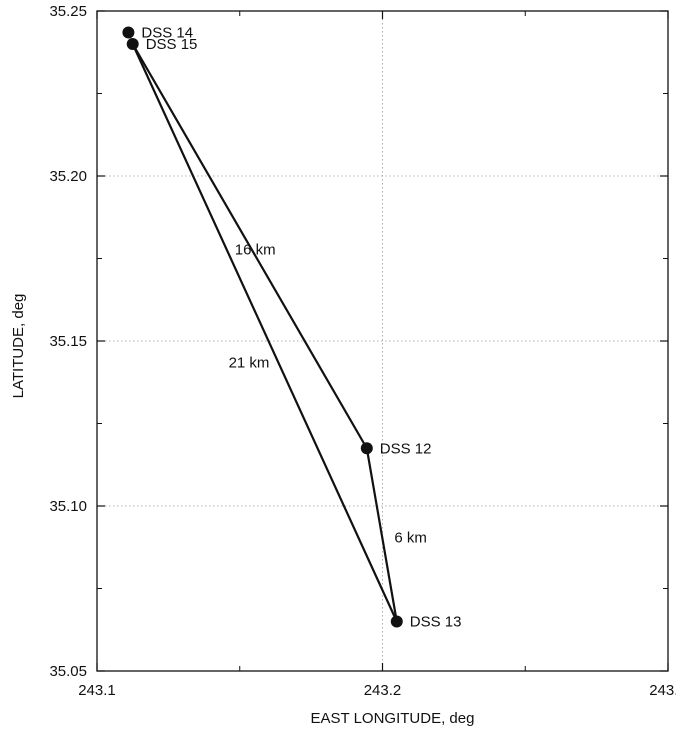 The width and height of the screenshot is (676, 732). What do you see at coordinates (249, 362) in the screenshot?
I see `baseline-distance-label: 21 km` at bounding box center [249, 362].